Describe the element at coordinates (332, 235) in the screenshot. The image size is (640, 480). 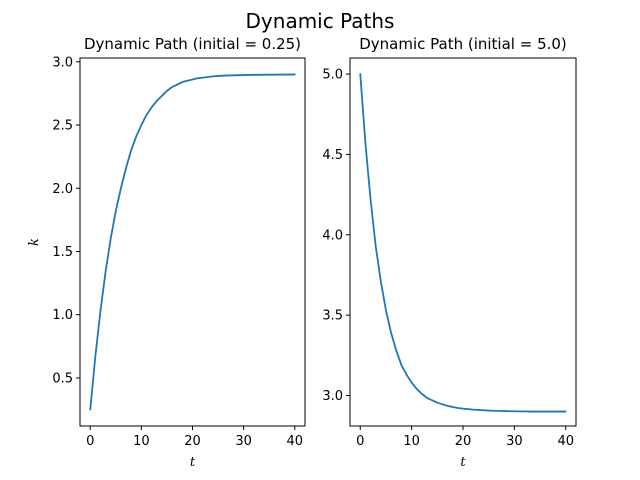
I see `y-tick-label: 4.0` at that location.